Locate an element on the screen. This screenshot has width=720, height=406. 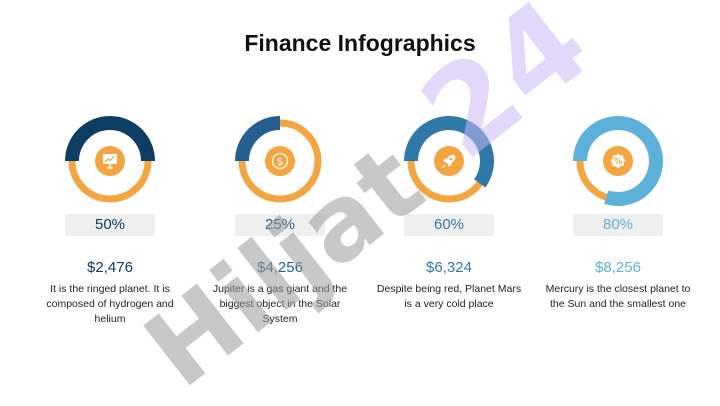
dollar-coin-icon: $ is located at coordinates (280, 161).